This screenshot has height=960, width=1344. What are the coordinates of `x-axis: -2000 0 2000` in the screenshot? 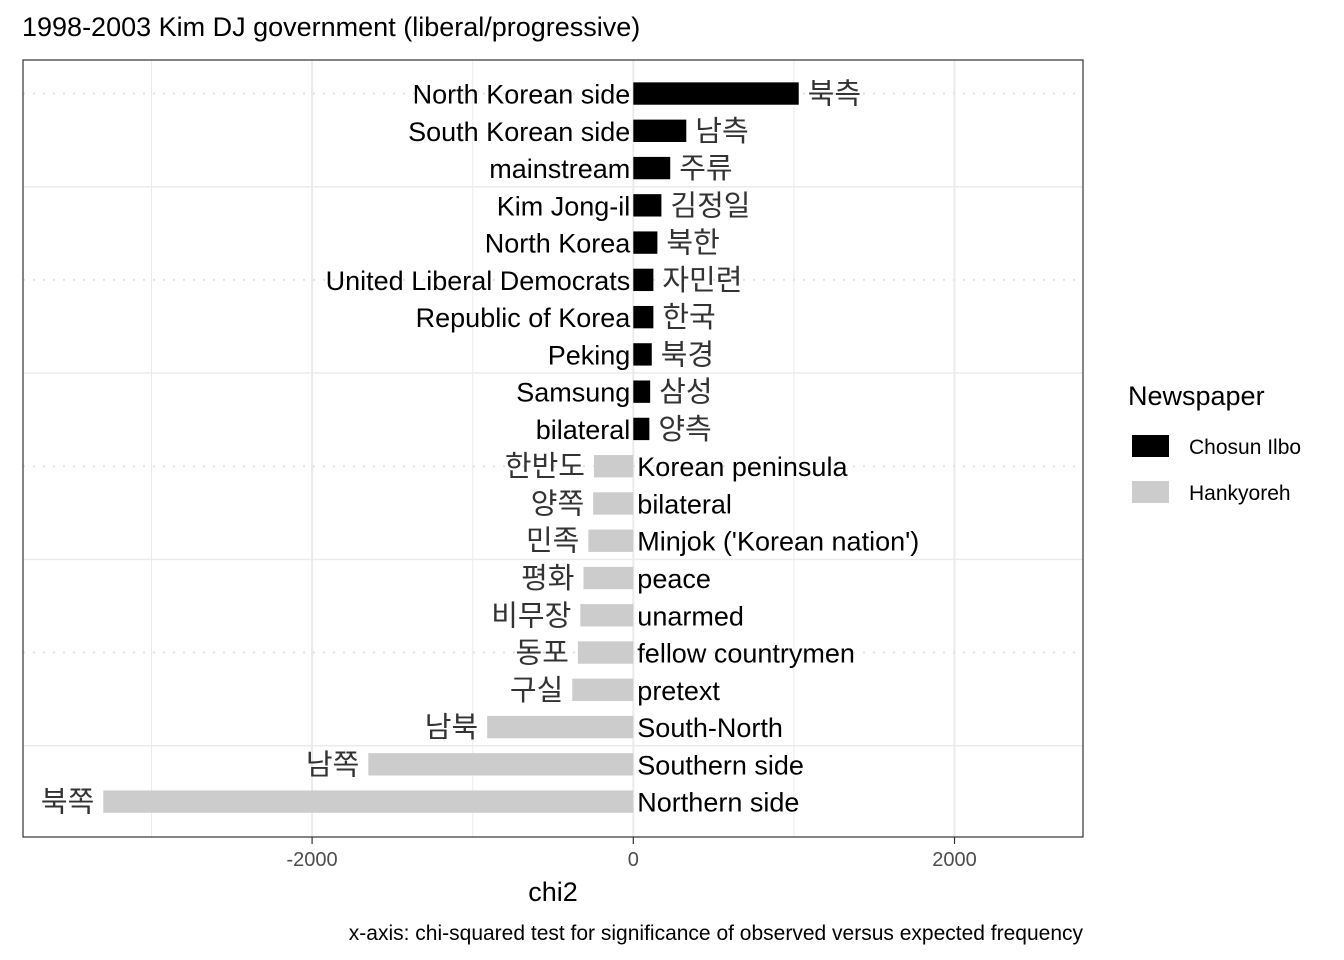 It's located at (632, 854).